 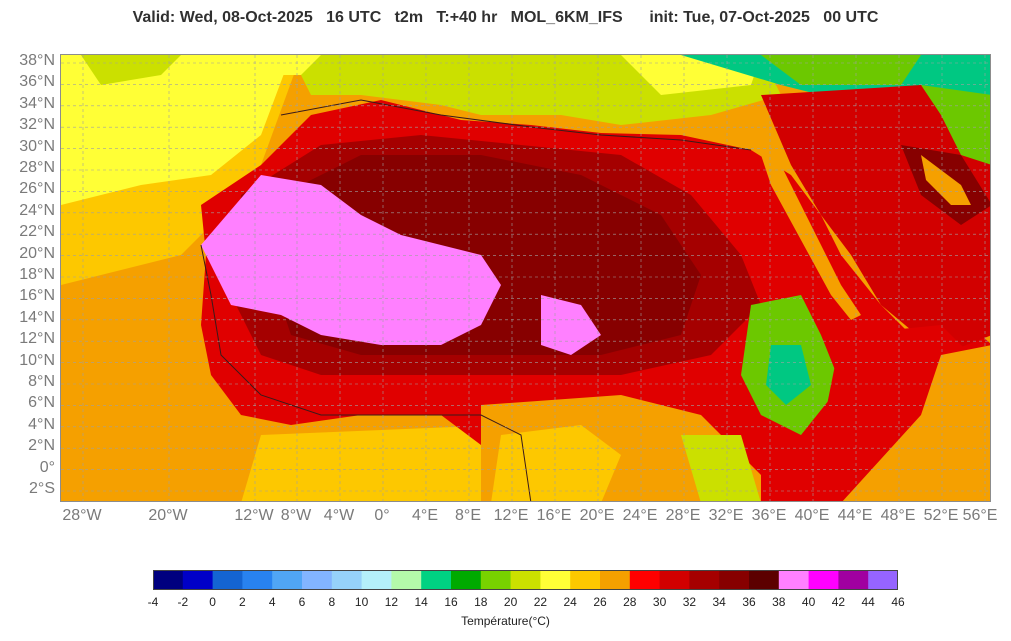 I want to click on colorbar-tick-label: 28, so click(x=630, y=602).